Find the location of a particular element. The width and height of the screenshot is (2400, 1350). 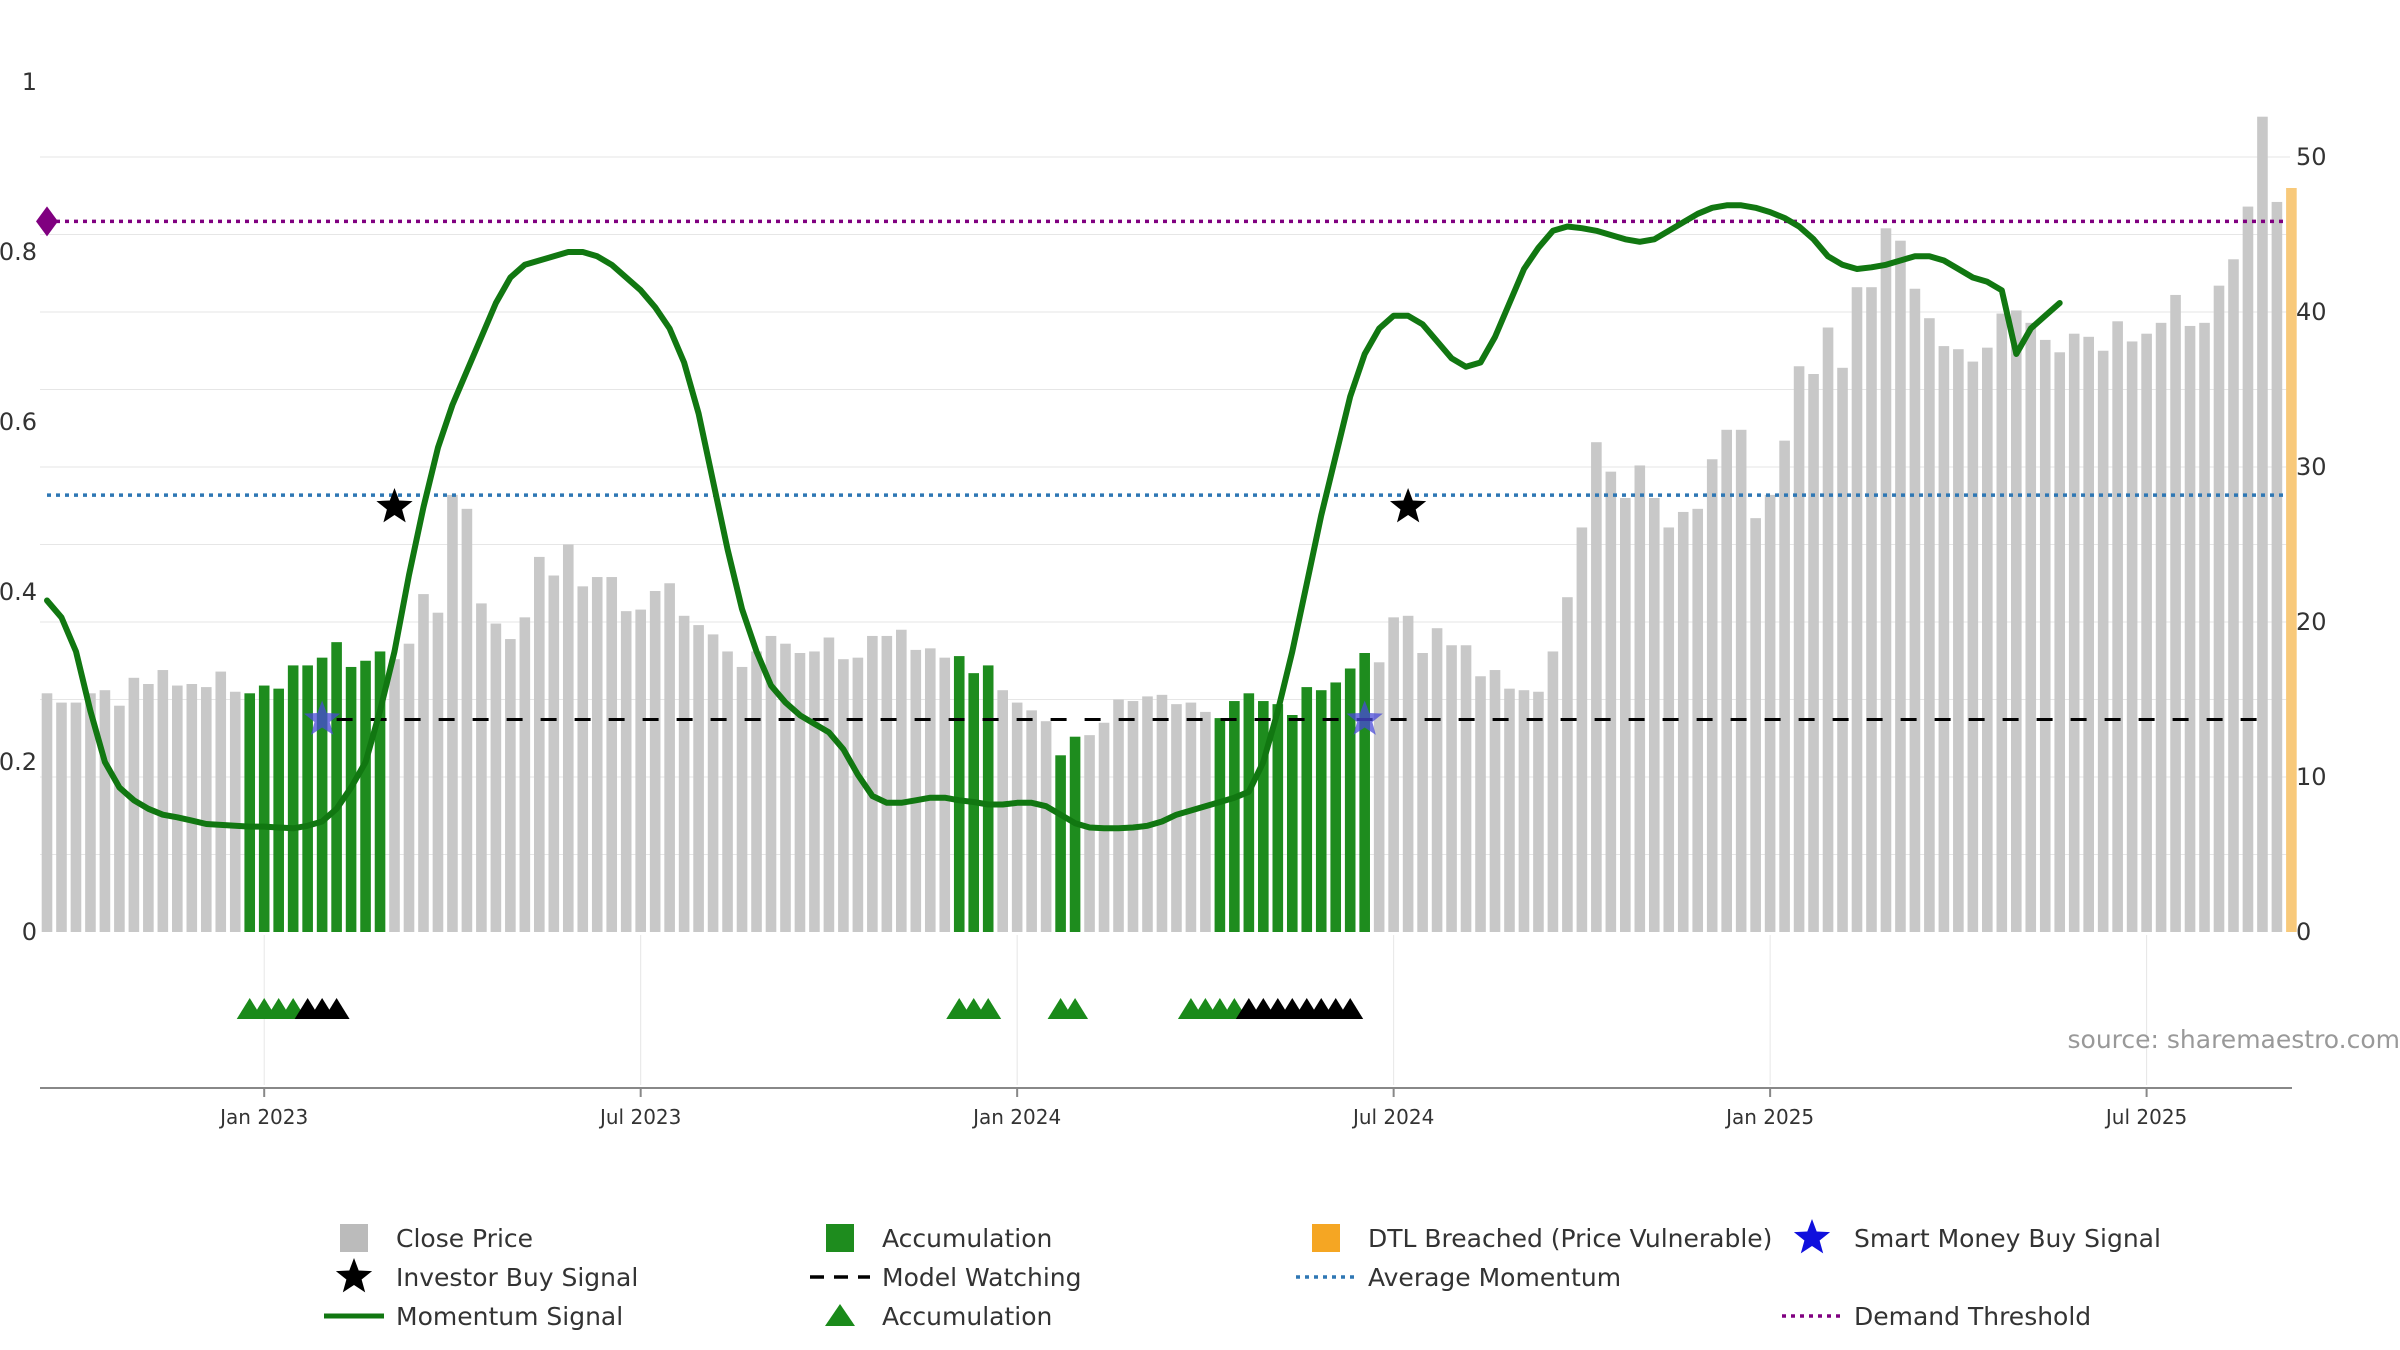

left-axis-tick-label: 0.2 is located at coordinates (18, 762).